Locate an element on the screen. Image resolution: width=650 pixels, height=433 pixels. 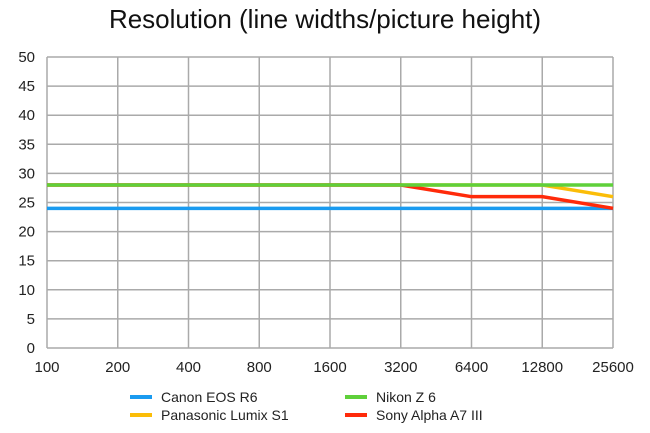
y-tick-label: 50 is located at coordinates (26, 57).